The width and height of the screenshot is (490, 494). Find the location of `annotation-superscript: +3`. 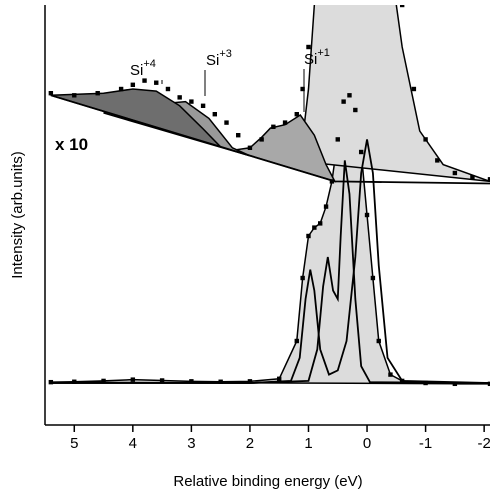

annotation-superscript: +3 is located at coordinates (225, 54).